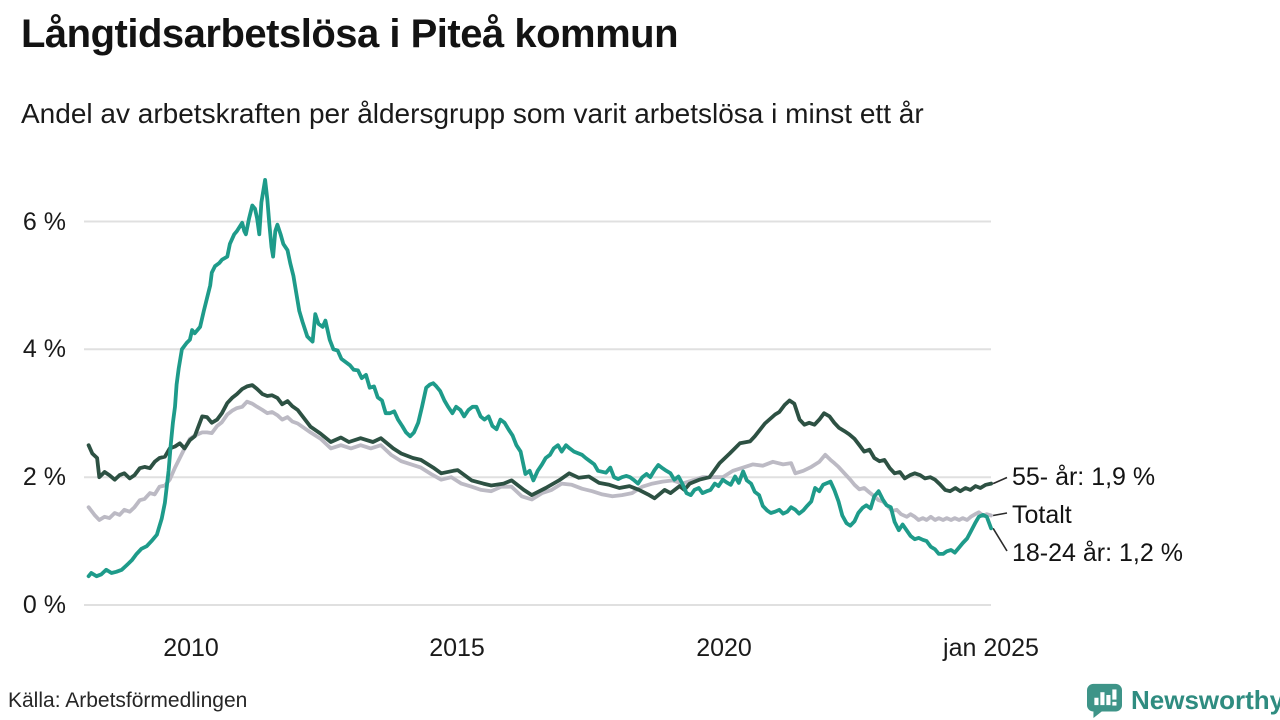  I want to click on series-line-total, so click(539, 460).